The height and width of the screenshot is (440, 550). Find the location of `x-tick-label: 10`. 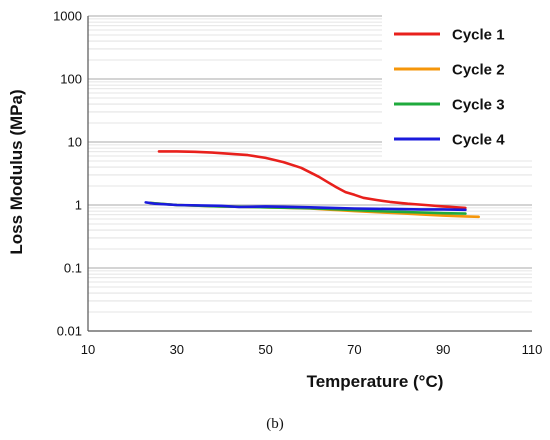

x-tick-label: 10 is located at coordinates (88, 349).